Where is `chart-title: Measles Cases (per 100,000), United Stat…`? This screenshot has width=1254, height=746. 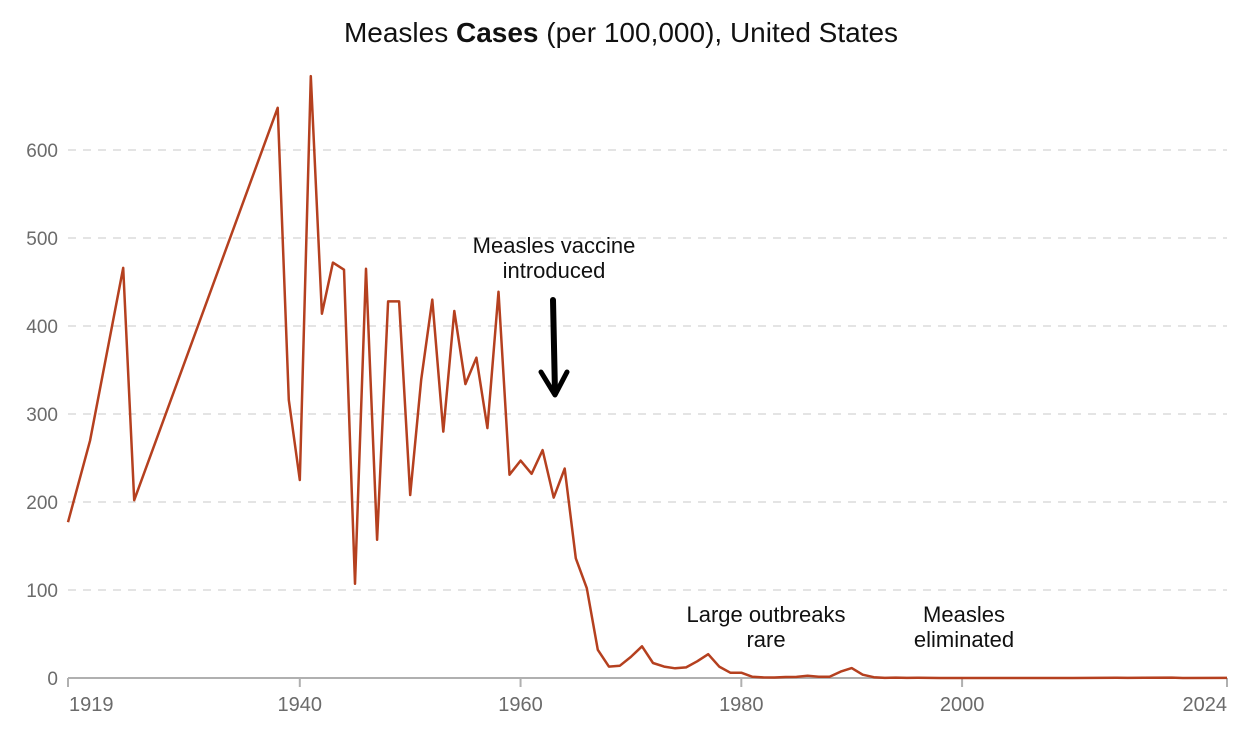
chart-title: Measles Cases (per 100,000), United Stat… is located at coordinates (621, 32).